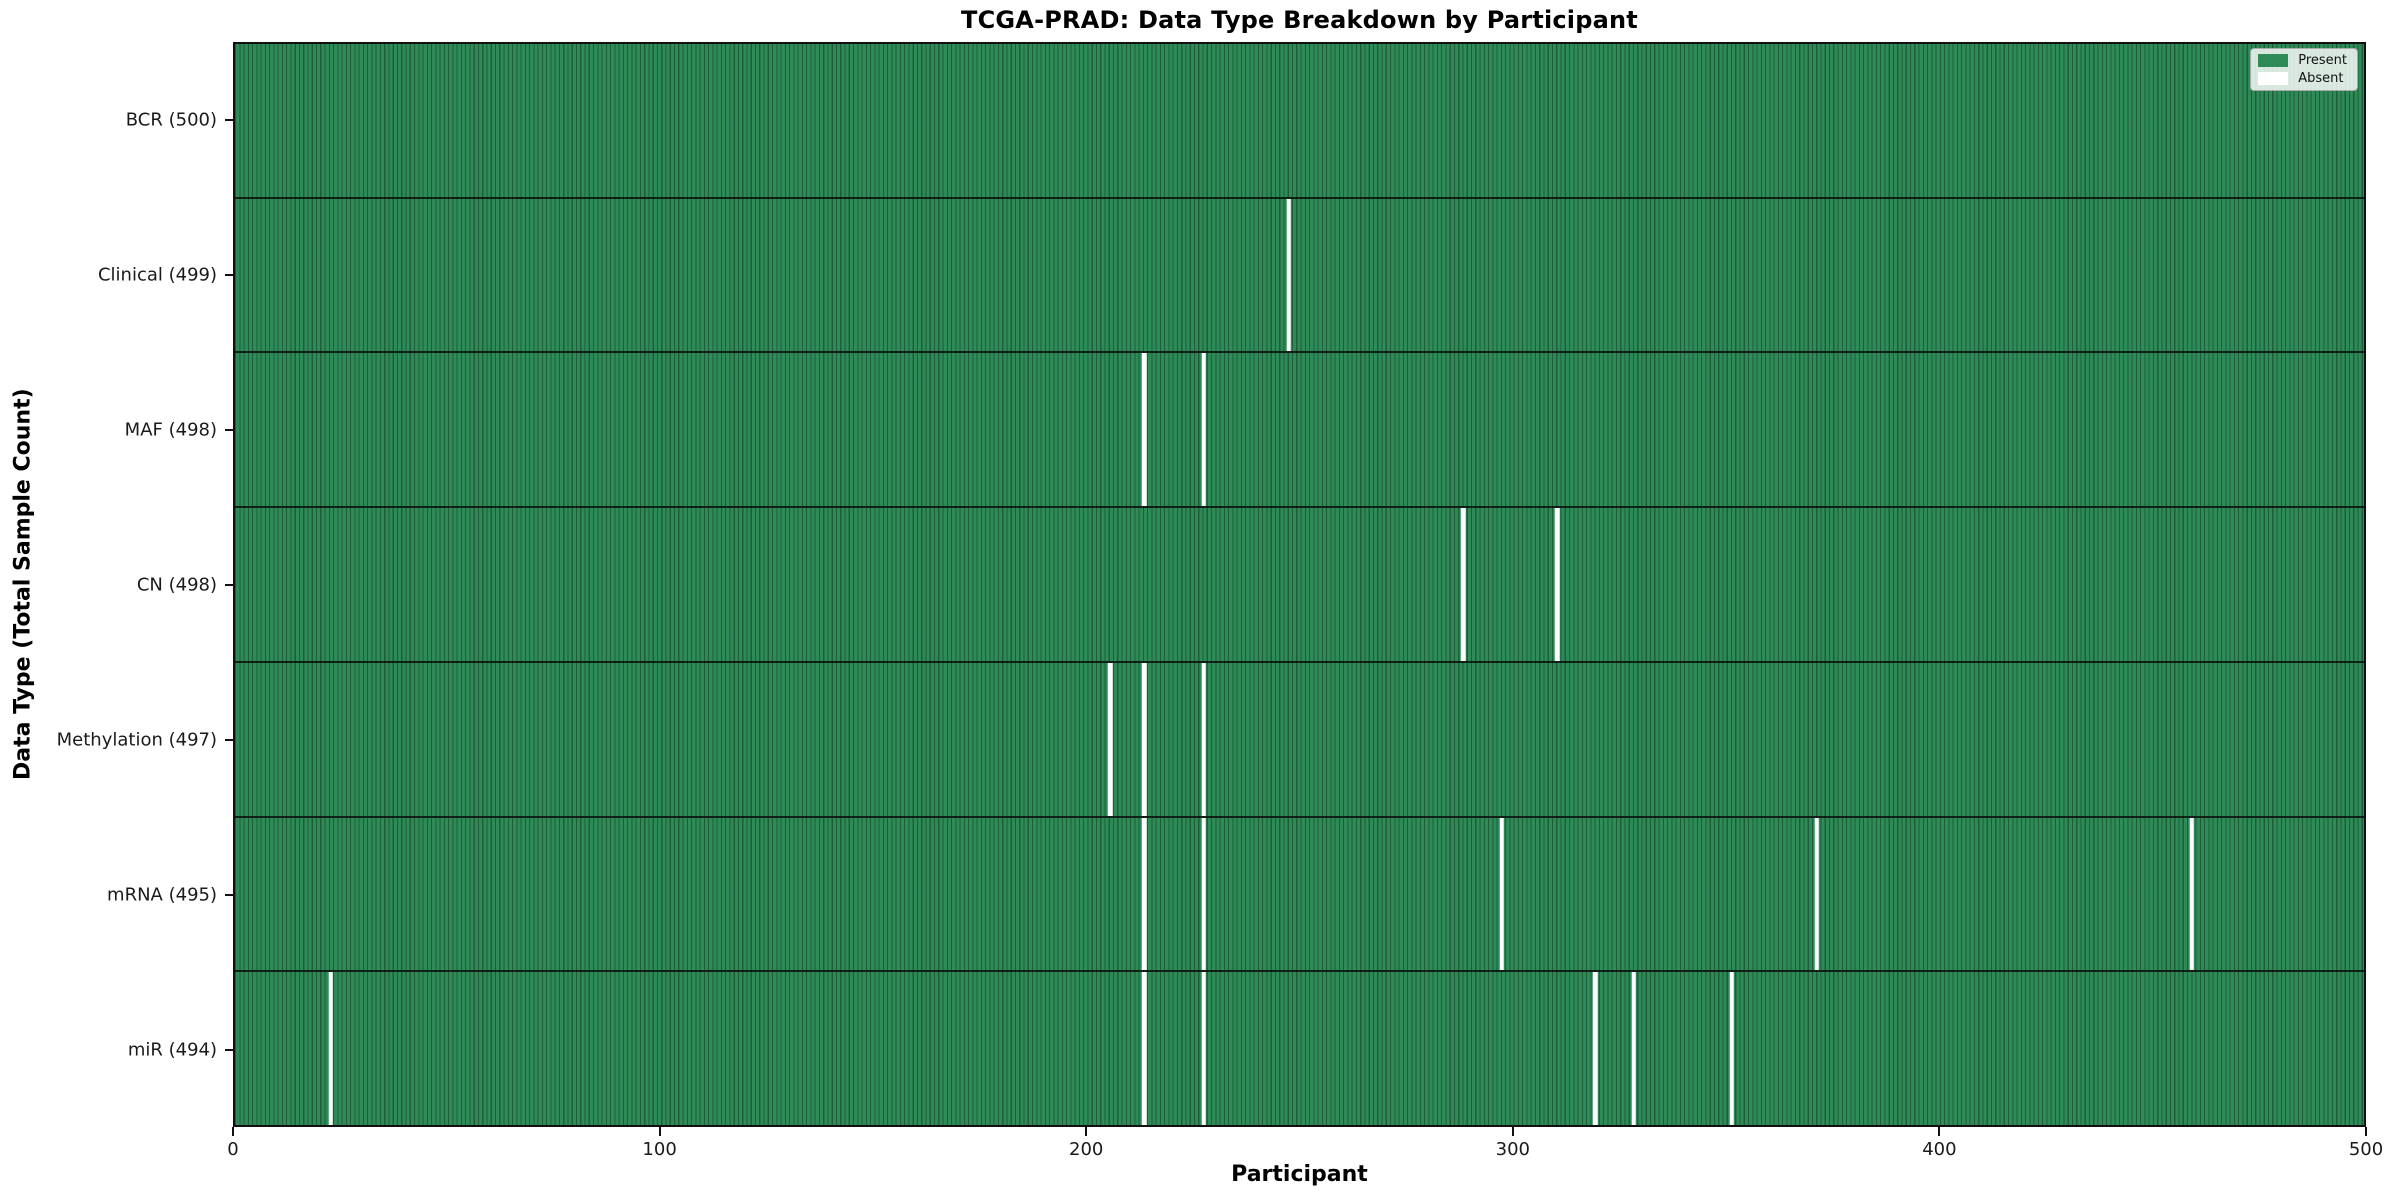  Describe the element at coordinates (157, 274) in the screenshot. I see `y-tick-label: Clinical (499)` at that location.